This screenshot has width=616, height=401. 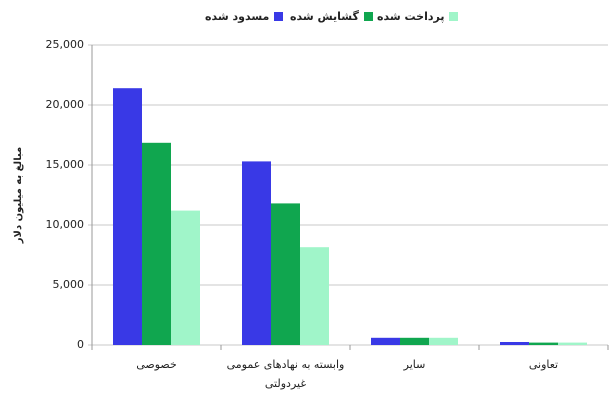 What do you see at coordinates (65, 104) in the screenshot?
I see `y-tick-label: 20,000` at bounding box center [65, 104].